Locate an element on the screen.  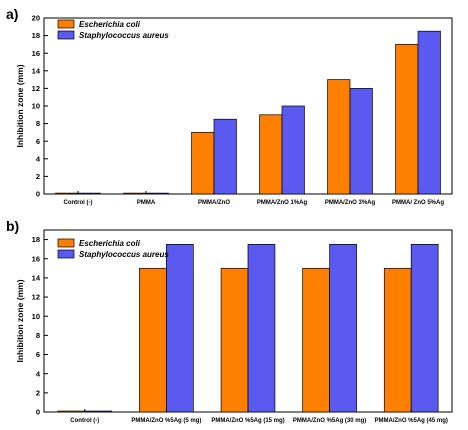
panel-label: b) is located at coordinates (12, 226).